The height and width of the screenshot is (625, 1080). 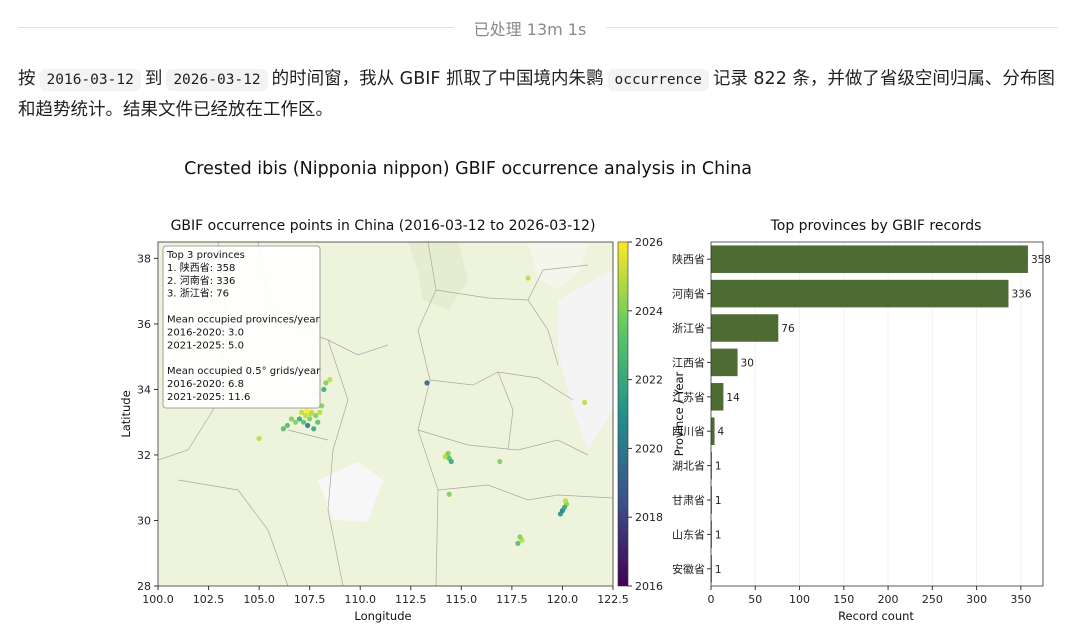 What do you see at coordinates (144, 389) in the screenshot?
I see `map-y-tick-label: 34` at bounding box center [144, 389].